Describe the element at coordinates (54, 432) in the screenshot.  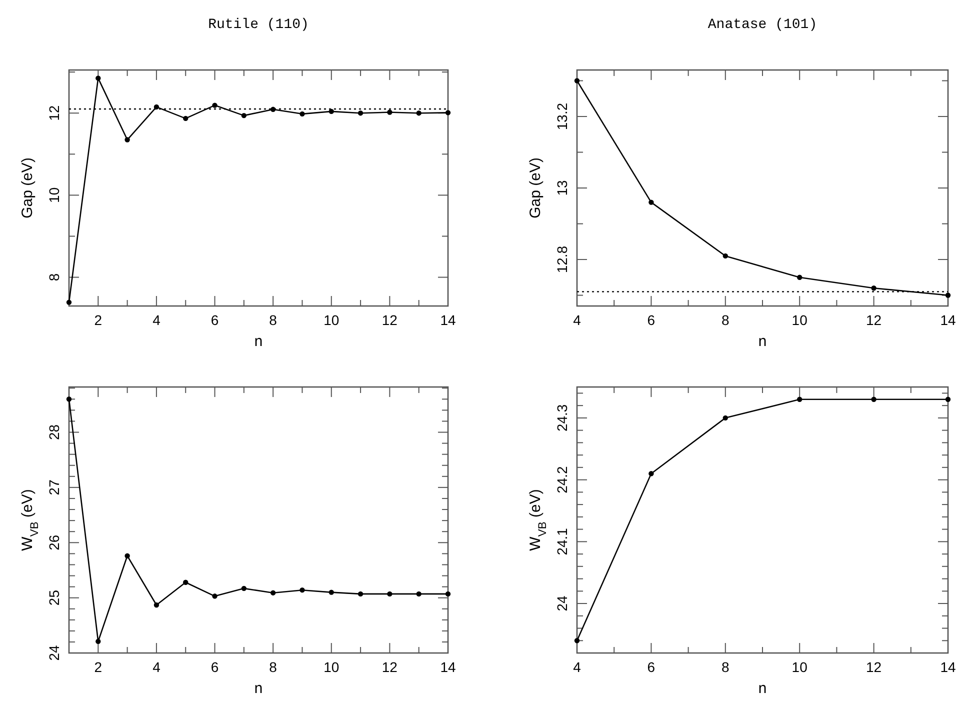
I see `y-tick-label: 28` at that location.